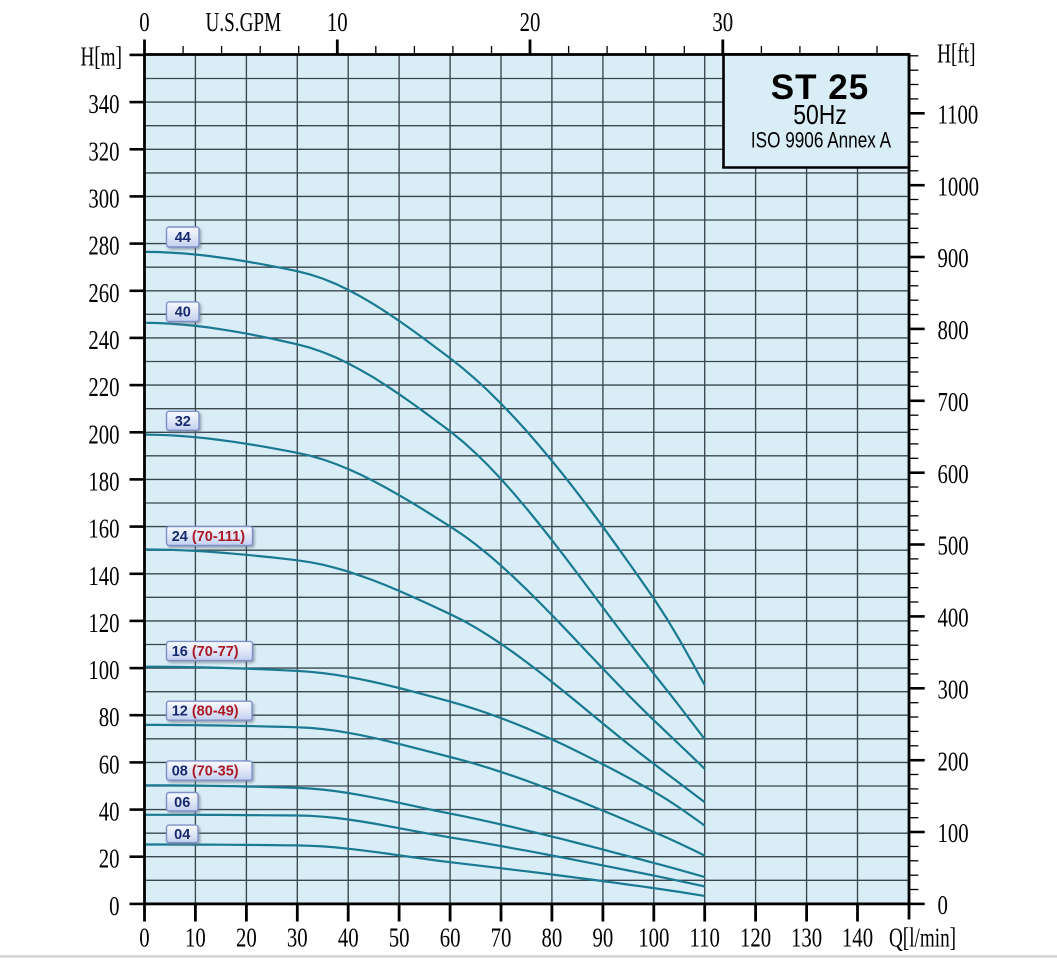  What do you see at coordinates (182, 835) in the screenshot?
I see `svg-text: 04` at bounding box center [182, 835].